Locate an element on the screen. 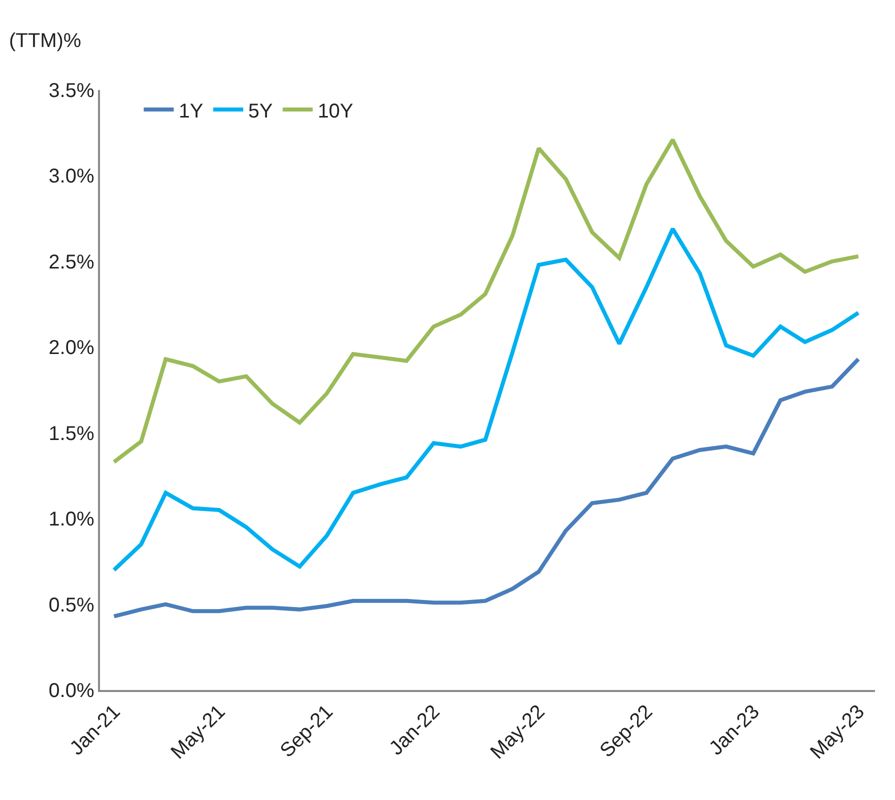 This screenshot has height=800, width=895. y-tick-label: 3.5% is located at coordinates (71, 91).